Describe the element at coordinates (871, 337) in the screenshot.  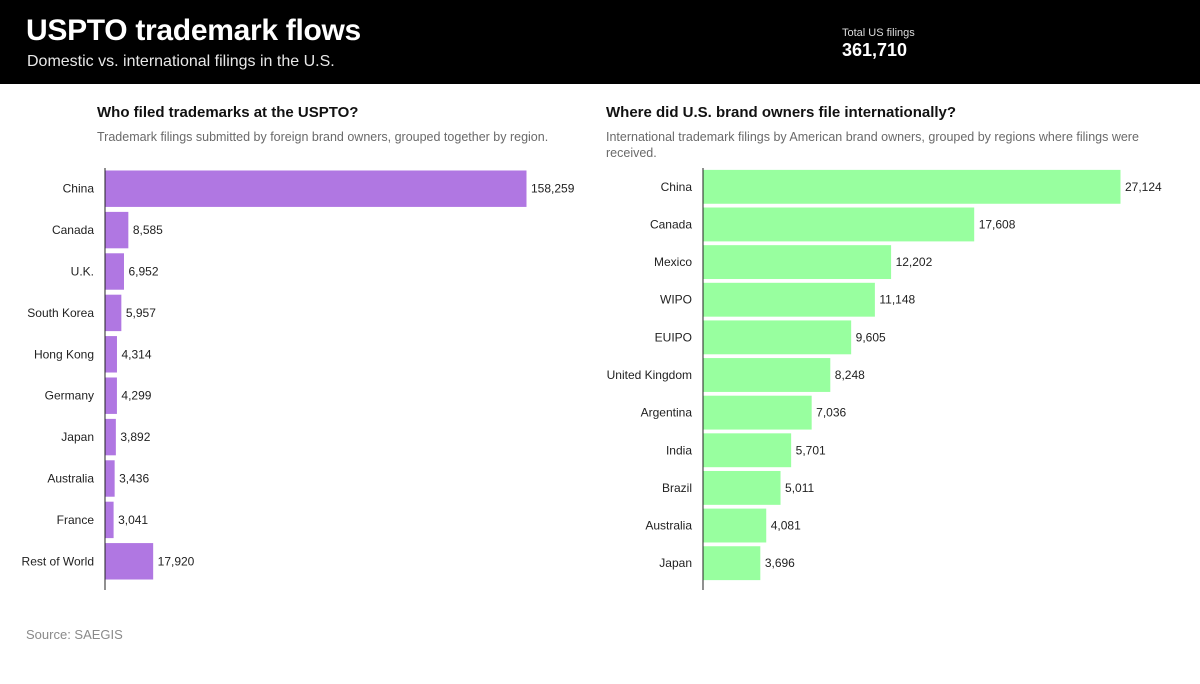
I see `right-value-label: 9,605` at that location.